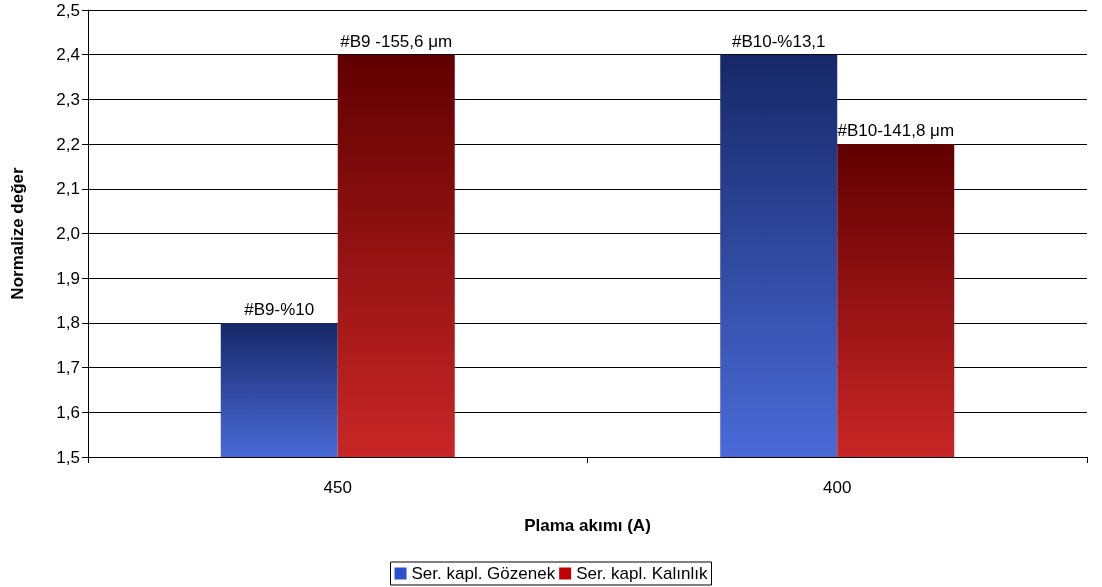 The width and height of the screenshot is (1102, 587). Describe the element at coordinates (68, 10) in the screenshot. I see `y-tick-label: 2,5` at that location.